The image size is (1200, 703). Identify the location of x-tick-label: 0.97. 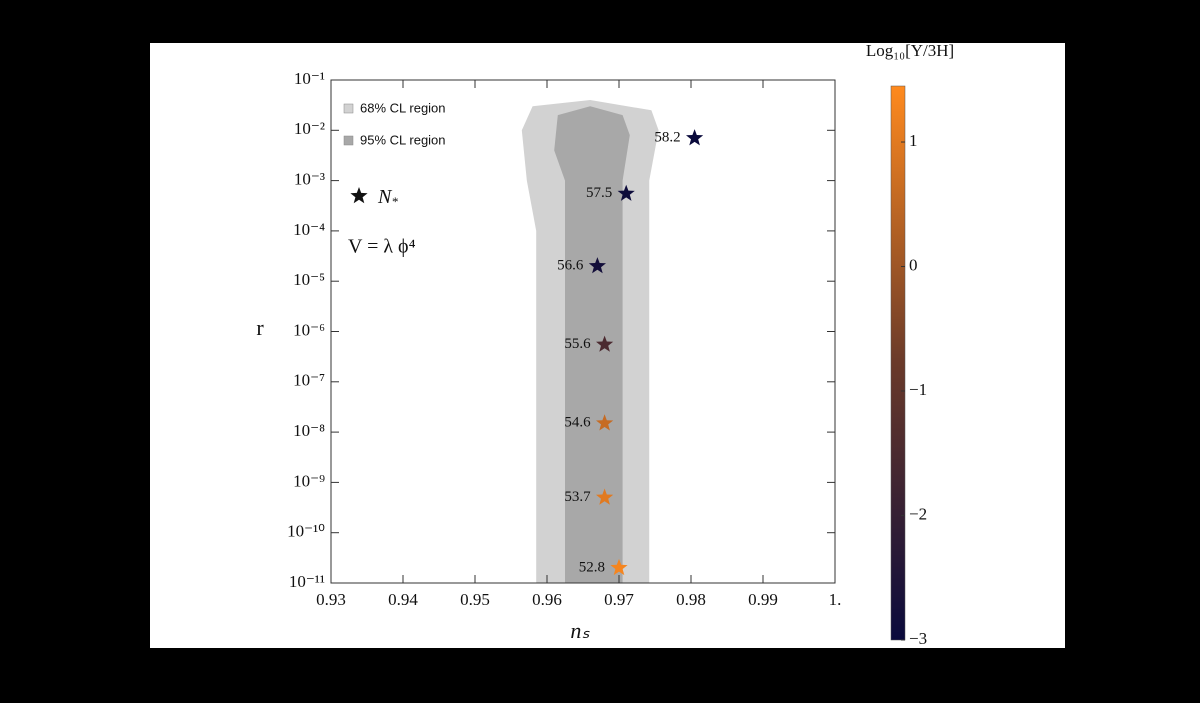
(619, 599).